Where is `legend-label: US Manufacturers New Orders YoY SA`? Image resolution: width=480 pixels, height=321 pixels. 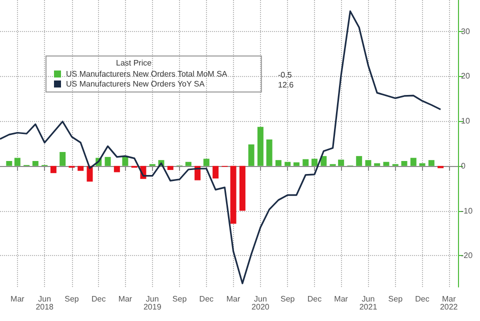
legend-label: US Manufacturers New Orders YoY SA is located at coordinates (136, 84).